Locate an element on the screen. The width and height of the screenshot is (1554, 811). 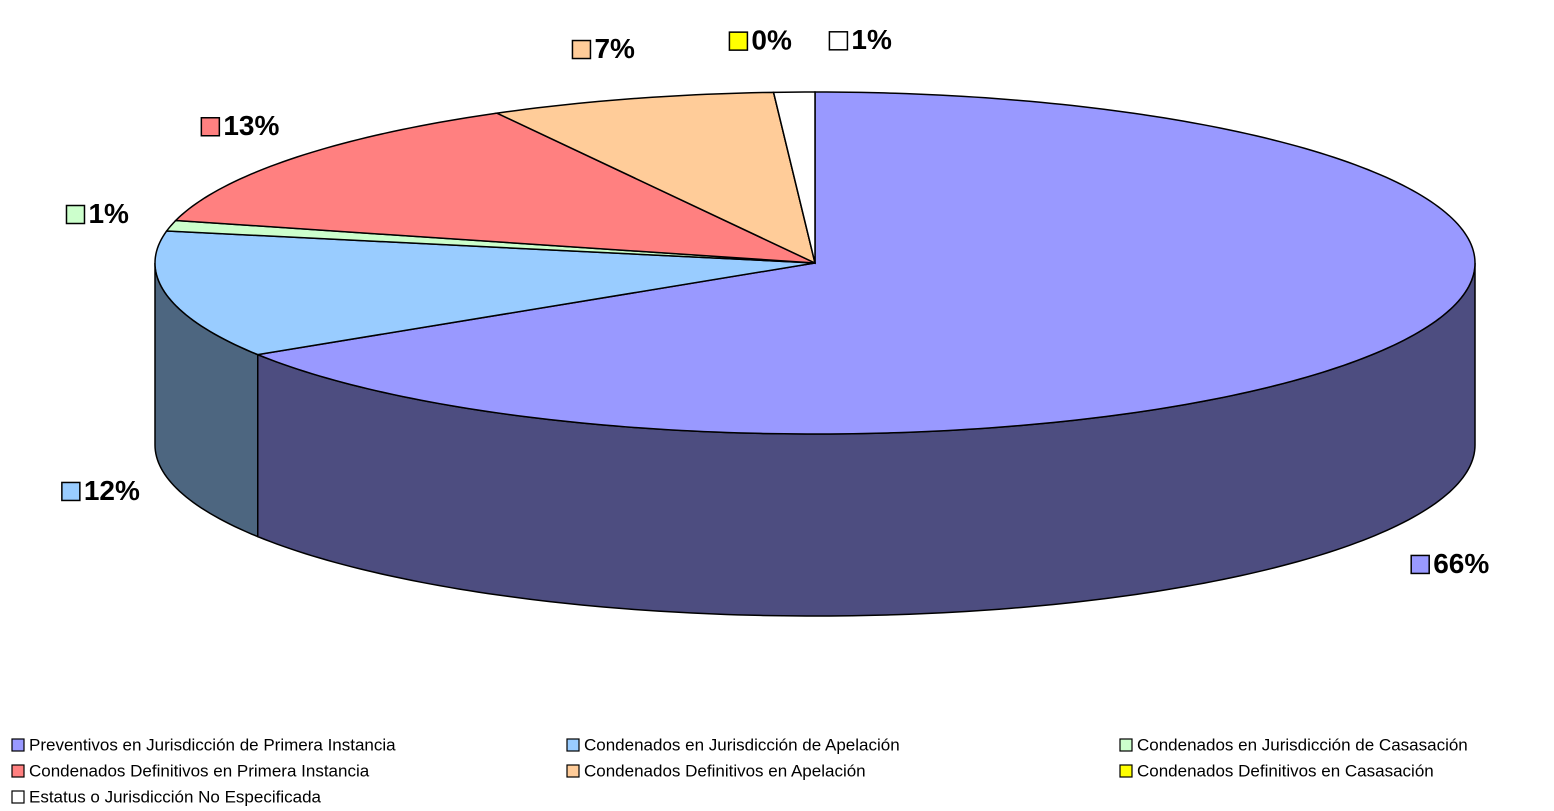
data-label: 12% is located at coordinates (112, 490).